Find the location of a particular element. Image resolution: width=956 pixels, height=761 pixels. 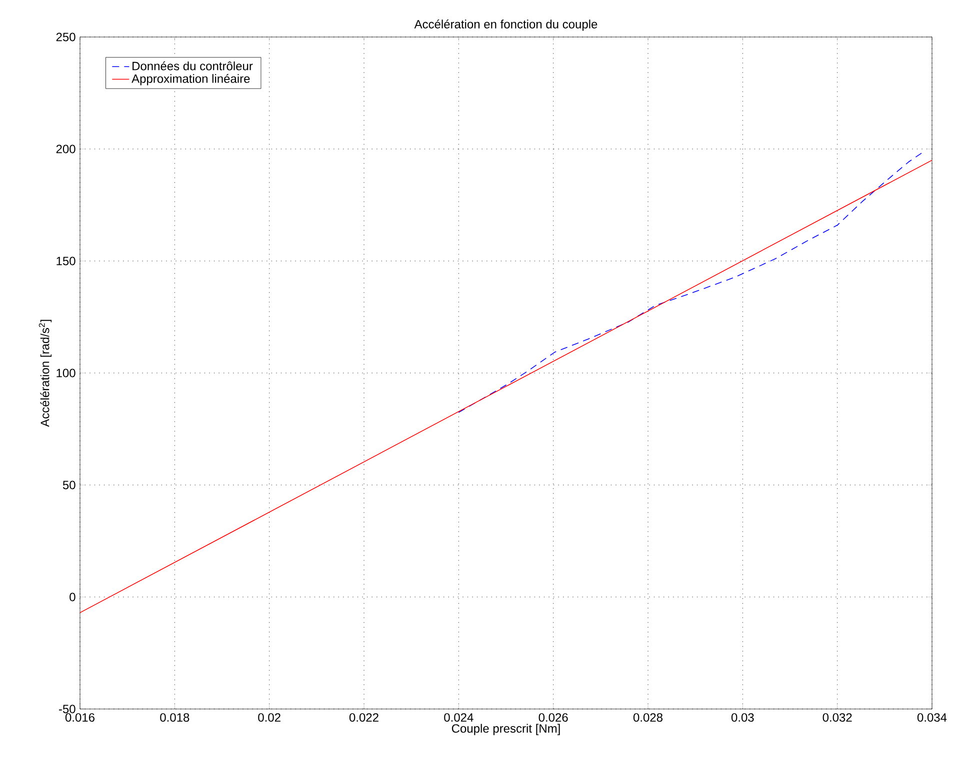

x-axis-title: Couple prescrit [Nm] is located at coordinates (506, 730).